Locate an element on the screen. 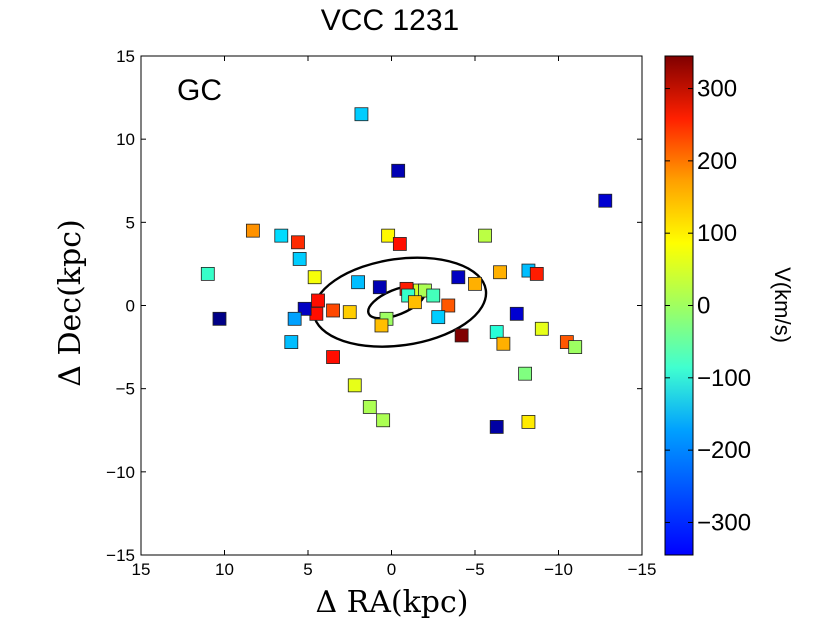  colorbar-label: V(km/s) is located at coordinates (782, 305).